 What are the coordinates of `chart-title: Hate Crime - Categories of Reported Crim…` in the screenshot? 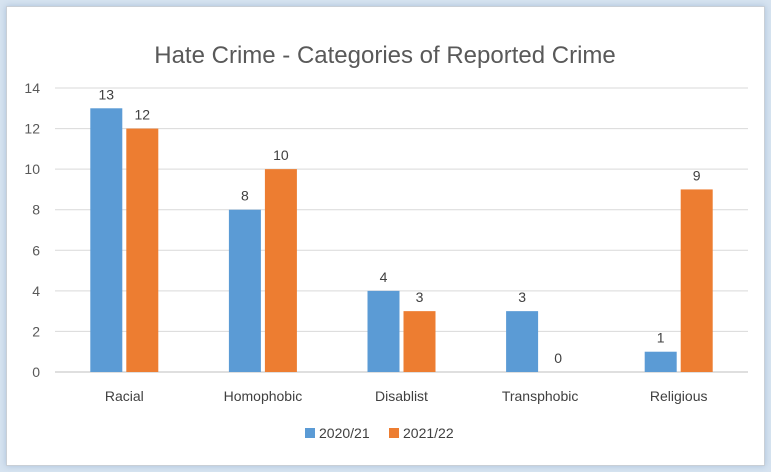 It's located at (385, 55).